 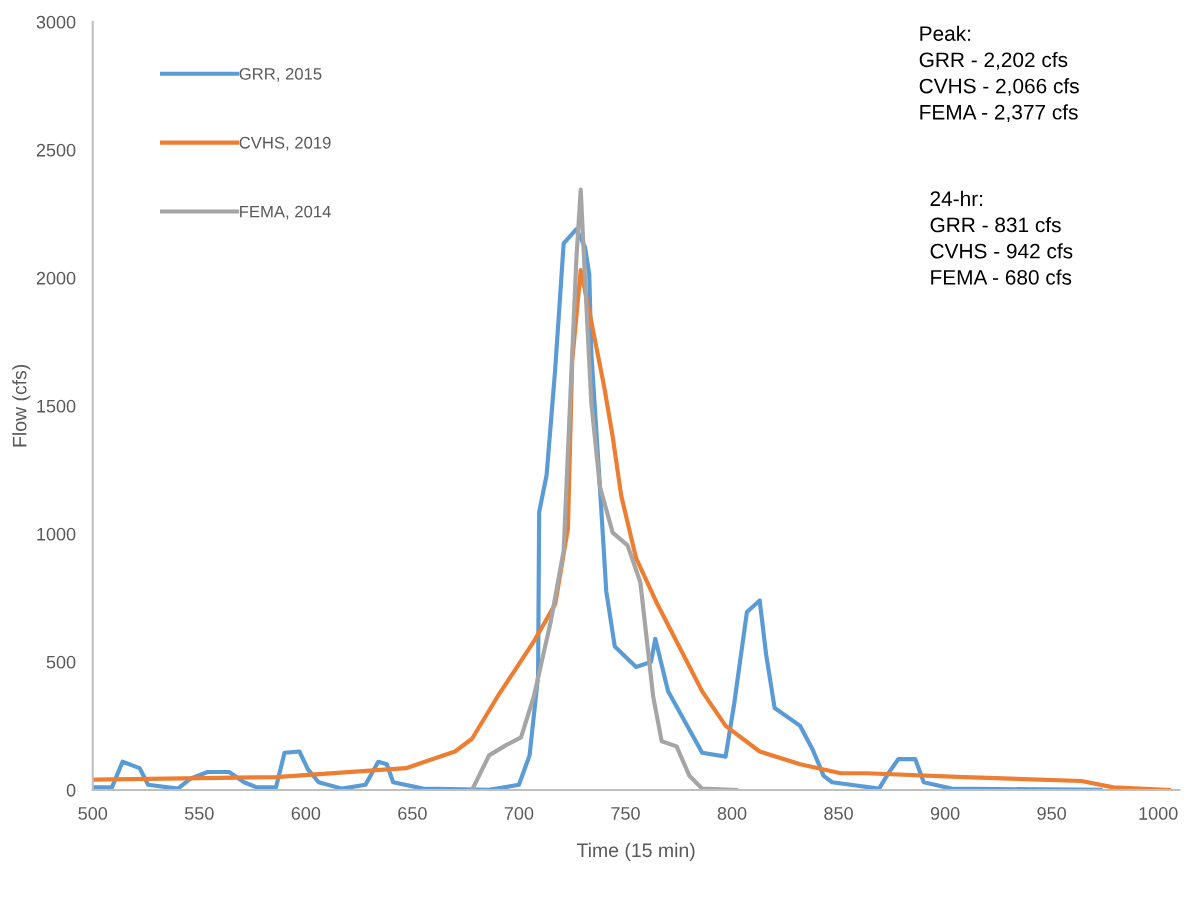 What do you see at coordinates (285, 212) in the screenshot?
I see `legend-label: FEMA, 2014` at bounding box center [285, 212].